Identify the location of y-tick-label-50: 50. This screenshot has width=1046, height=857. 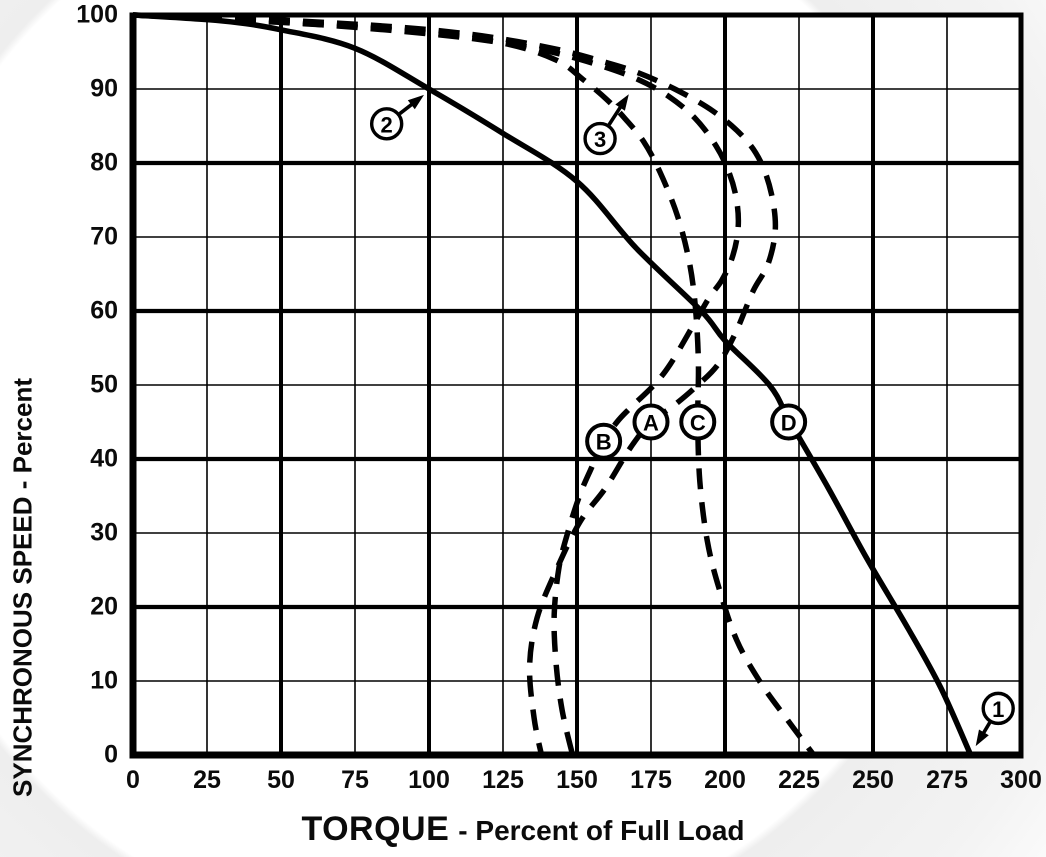
(104, 384).